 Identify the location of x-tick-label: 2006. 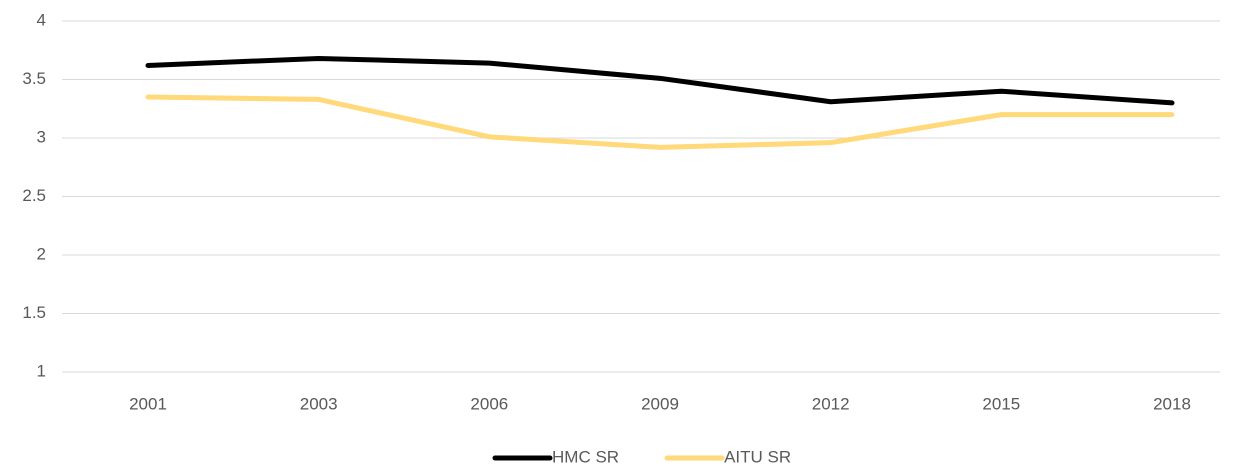
(489, 403).